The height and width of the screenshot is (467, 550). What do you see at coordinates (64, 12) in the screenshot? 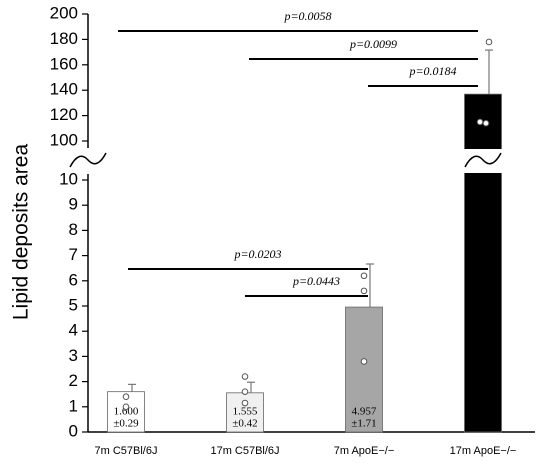
I see `y-tick-label: 200` at bounding box center [64, 12].